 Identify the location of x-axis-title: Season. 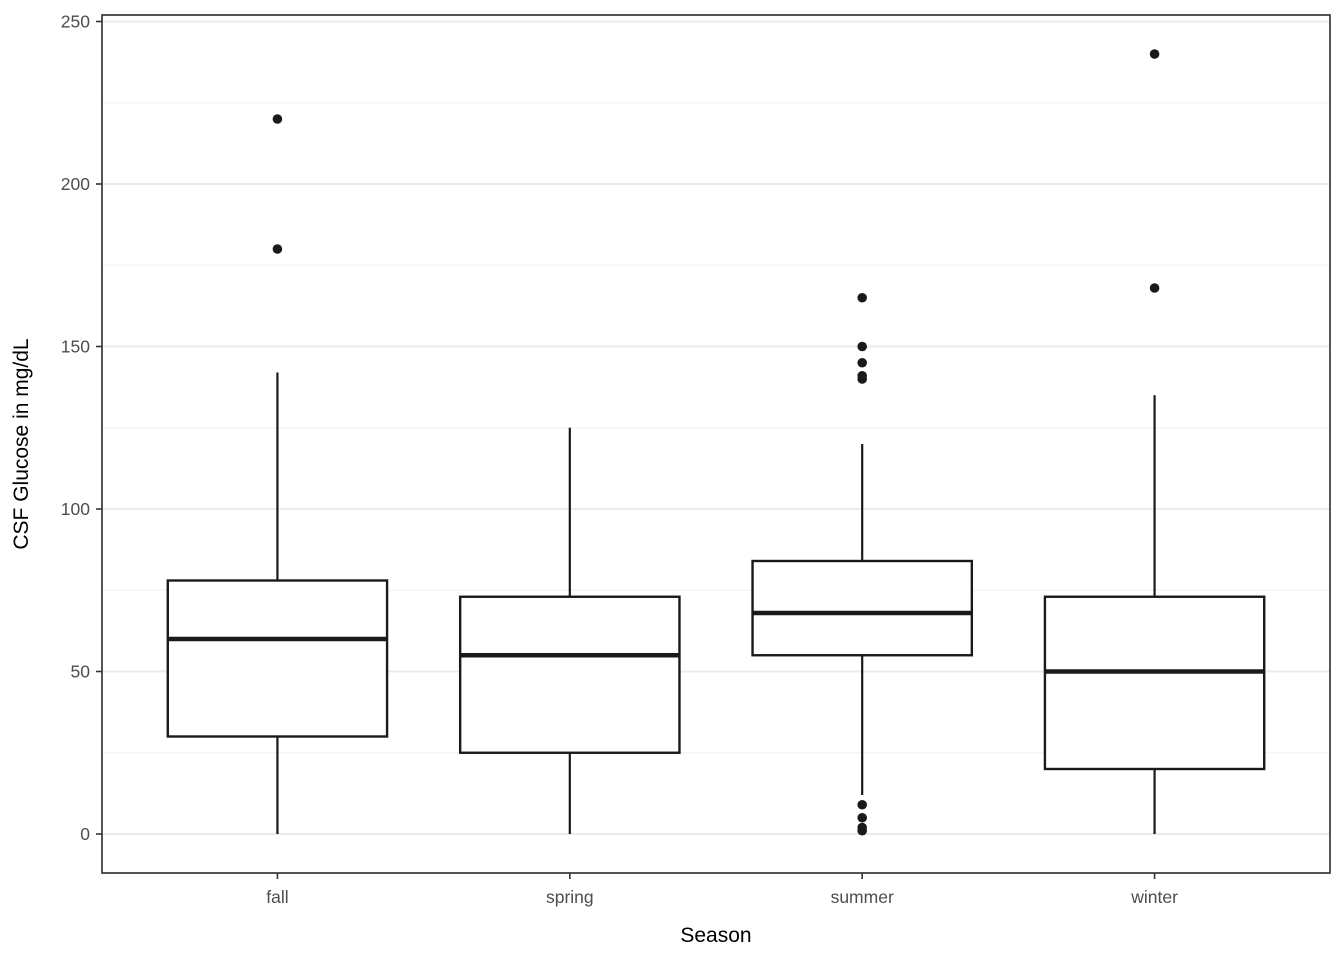
(716, 935).